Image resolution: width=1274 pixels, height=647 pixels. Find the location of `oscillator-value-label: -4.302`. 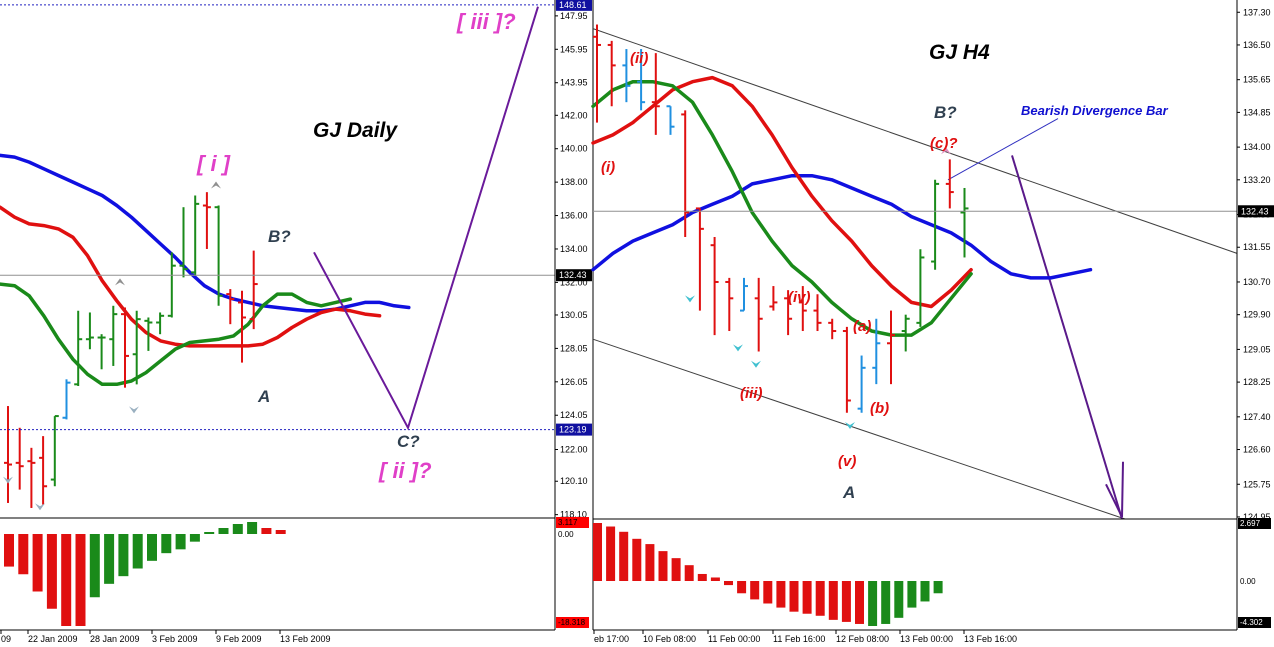

oscillator-value-label: -4.302 is located at coordinates (1251, 622).